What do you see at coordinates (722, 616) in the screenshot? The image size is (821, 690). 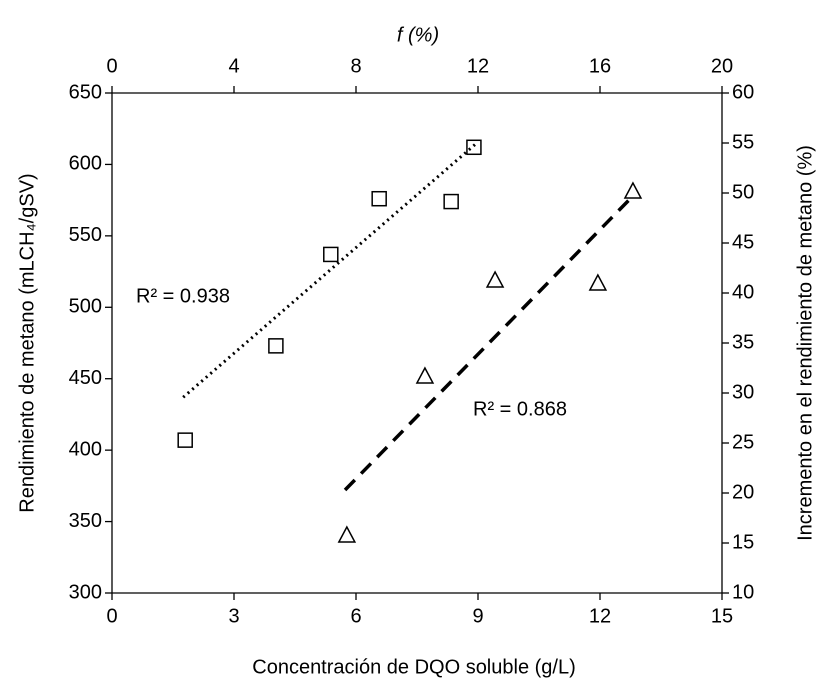 I see `x-tick-label: 15` at bounding box center [722, 616].